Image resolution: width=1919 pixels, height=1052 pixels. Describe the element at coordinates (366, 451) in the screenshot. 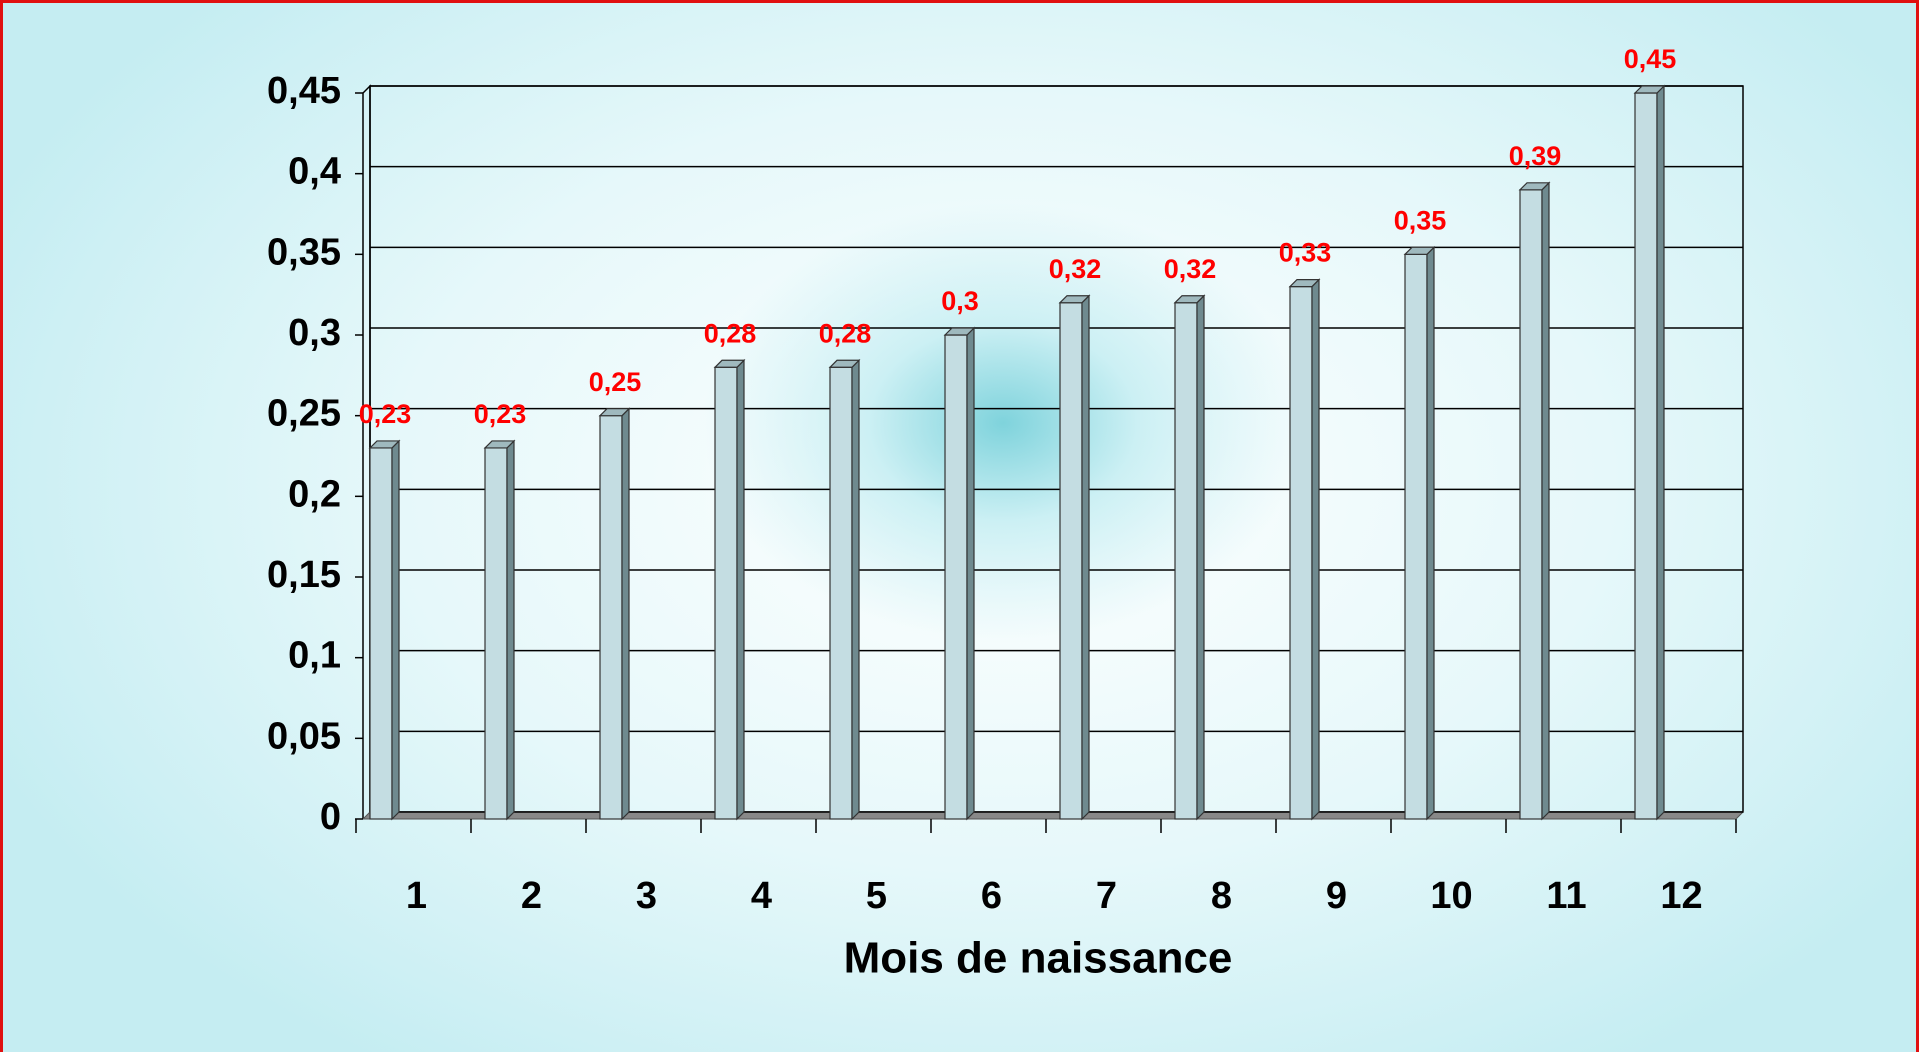

I see `side-wall` at that location.